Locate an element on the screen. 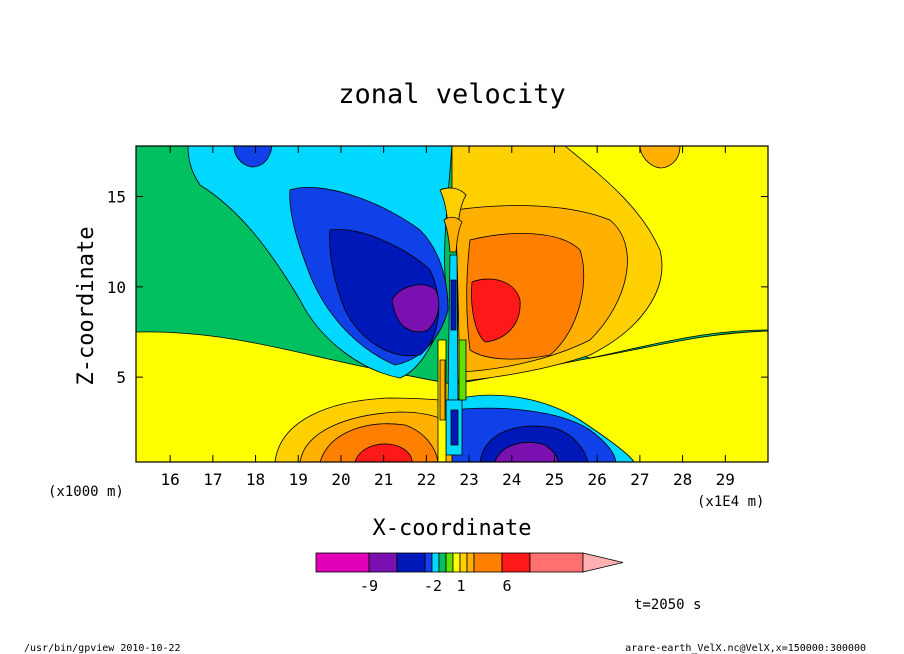  x-tick-label: 17 is located at coordinates (212, 479).